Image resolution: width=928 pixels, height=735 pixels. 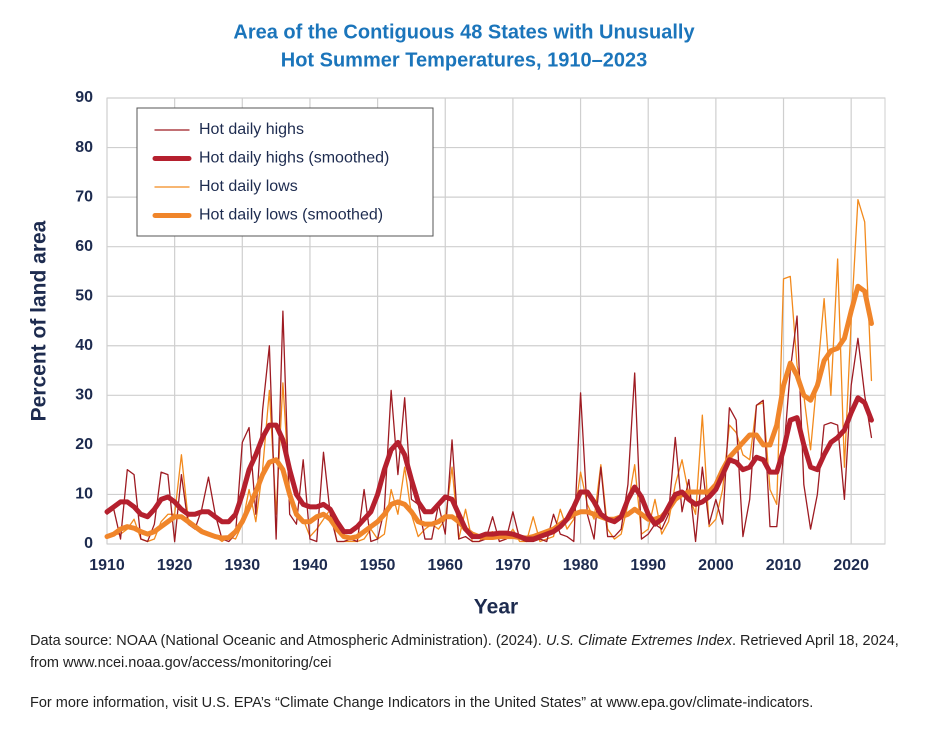 What do you see at coordinates (496, 607) in the screenshot?
I see `x-axis-label: Year` at bounding box center [496, 607].